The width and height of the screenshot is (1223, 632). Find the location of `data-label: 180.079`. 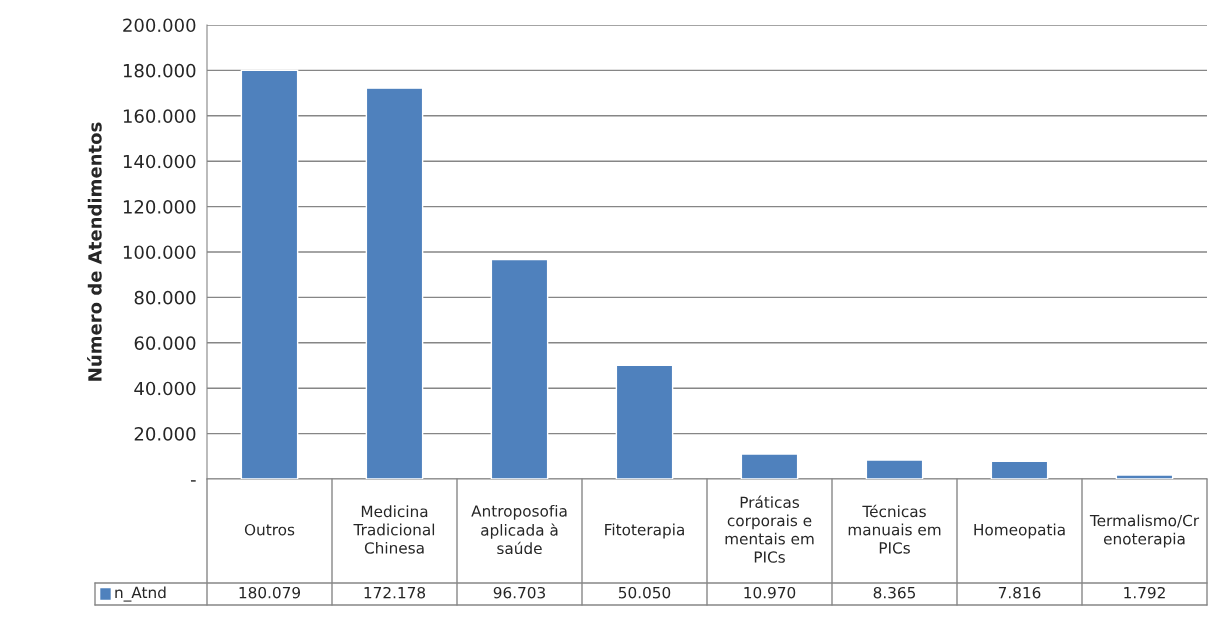

data-label: 180.079 is located at coordinates (270, 592).